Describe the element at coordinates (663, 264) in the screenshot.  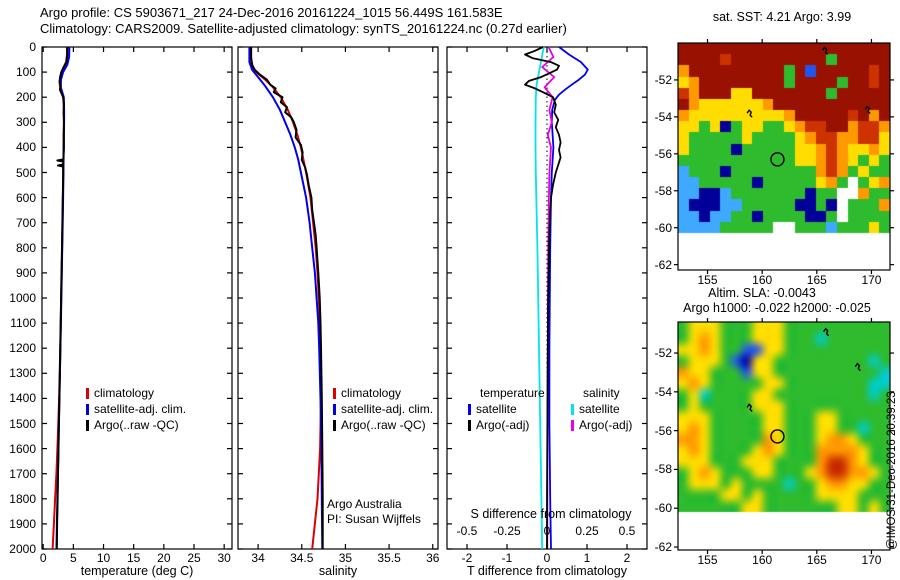
I see `sst-map-lat-label: -62` at that location.